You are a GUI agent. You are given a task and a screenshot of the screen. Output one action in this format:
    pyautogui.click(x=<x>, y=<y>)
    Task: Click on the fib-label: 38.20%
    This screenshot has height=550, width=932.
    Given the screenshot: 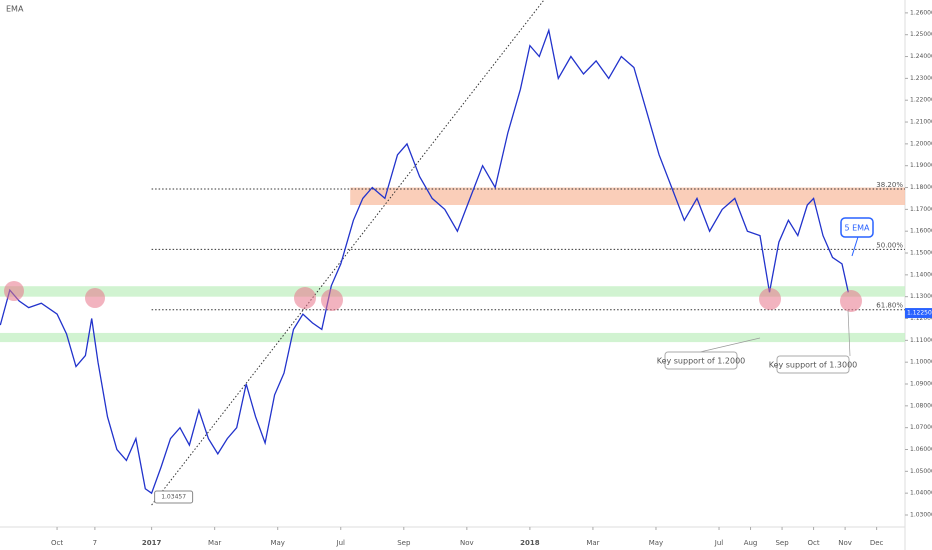 What is the action you would take?
    pyautogui.click(x=889, y=185)
    